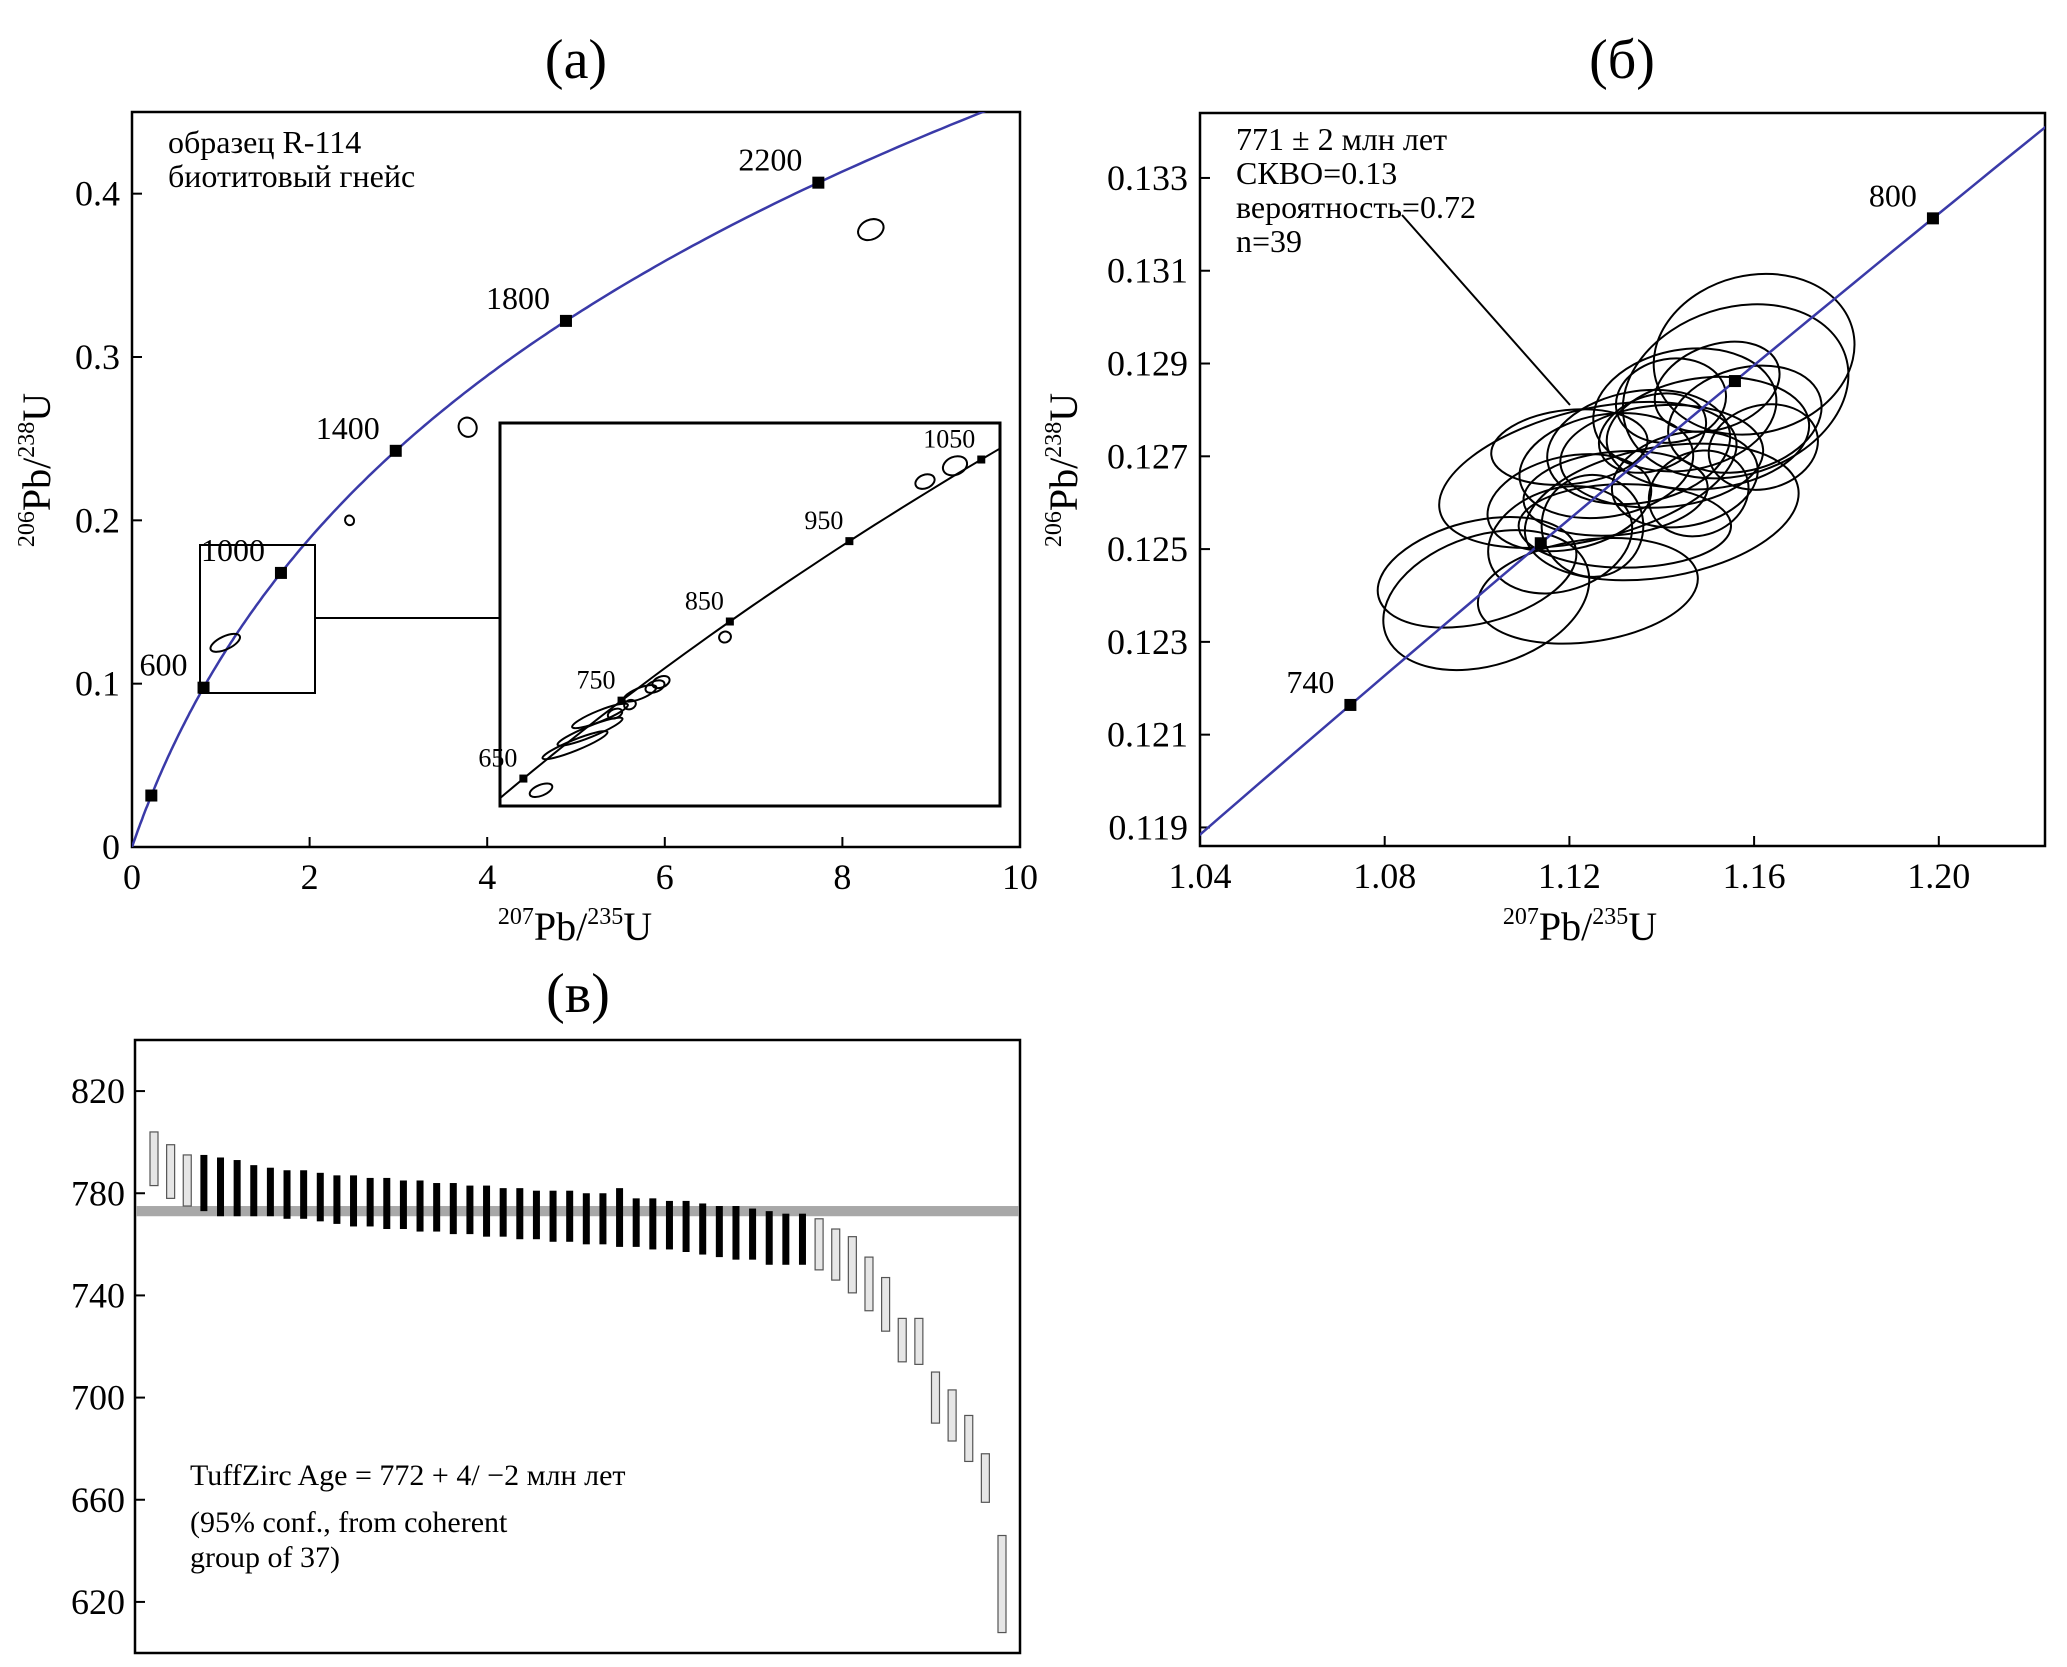 The height and width of the screenshot is (1667, 2067). I want to click on inset-age-label: 1050, so click(949, 439).